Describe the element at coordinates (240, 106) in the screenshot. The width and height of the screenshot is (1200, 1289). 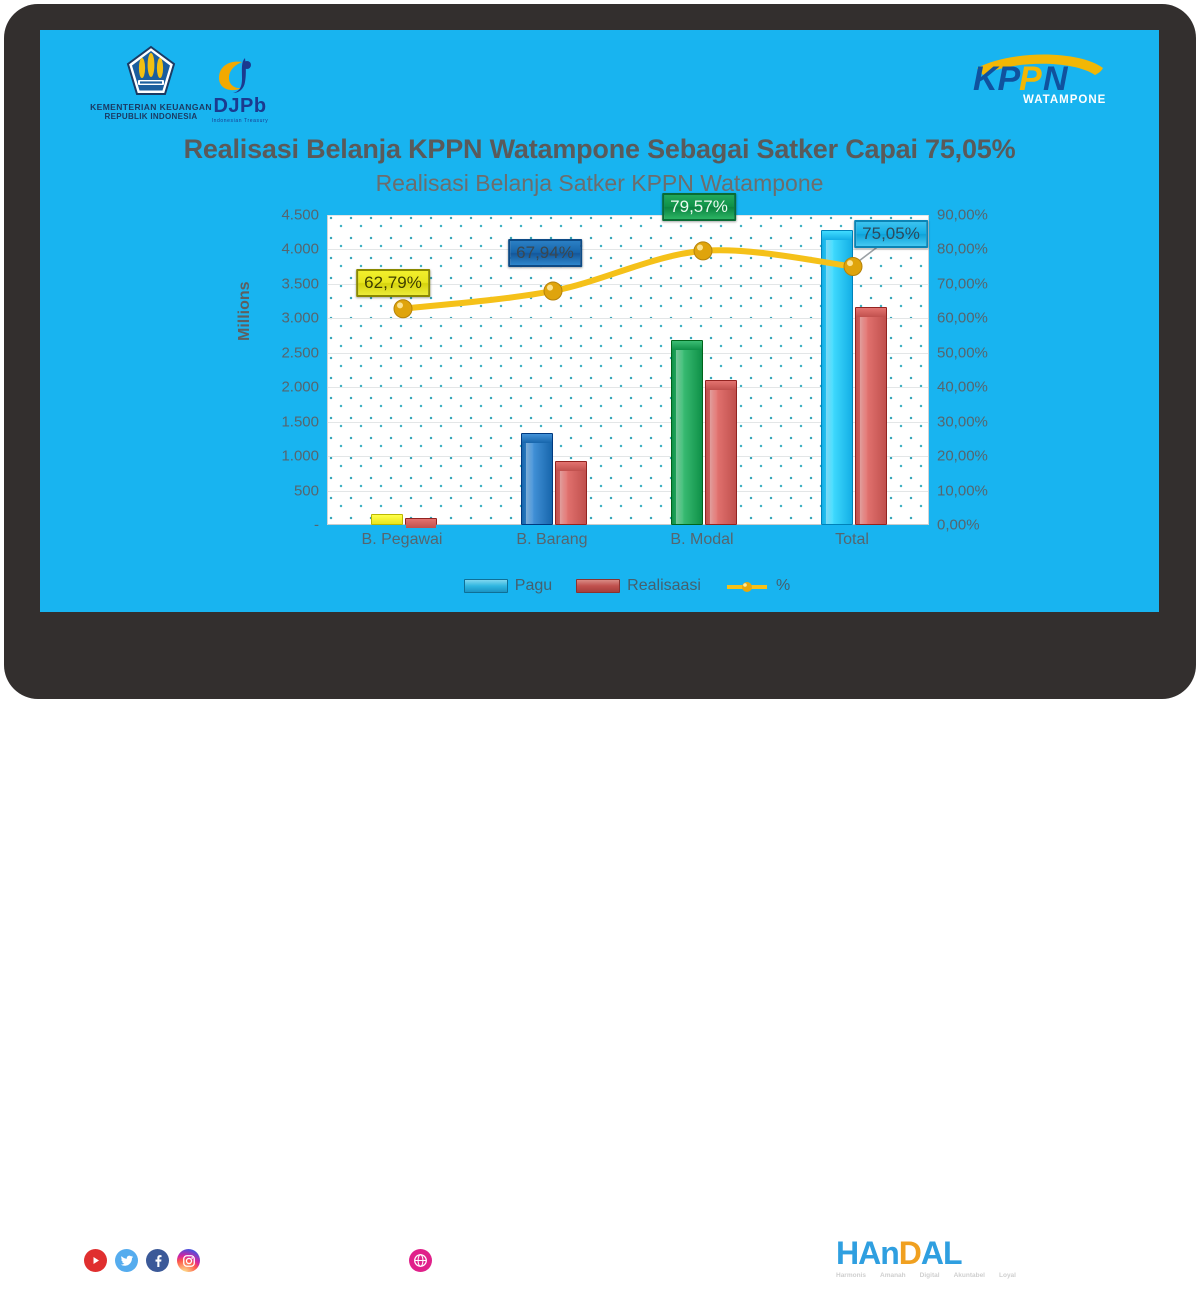
I see `djpb-wordmark: DJPb` at that location.